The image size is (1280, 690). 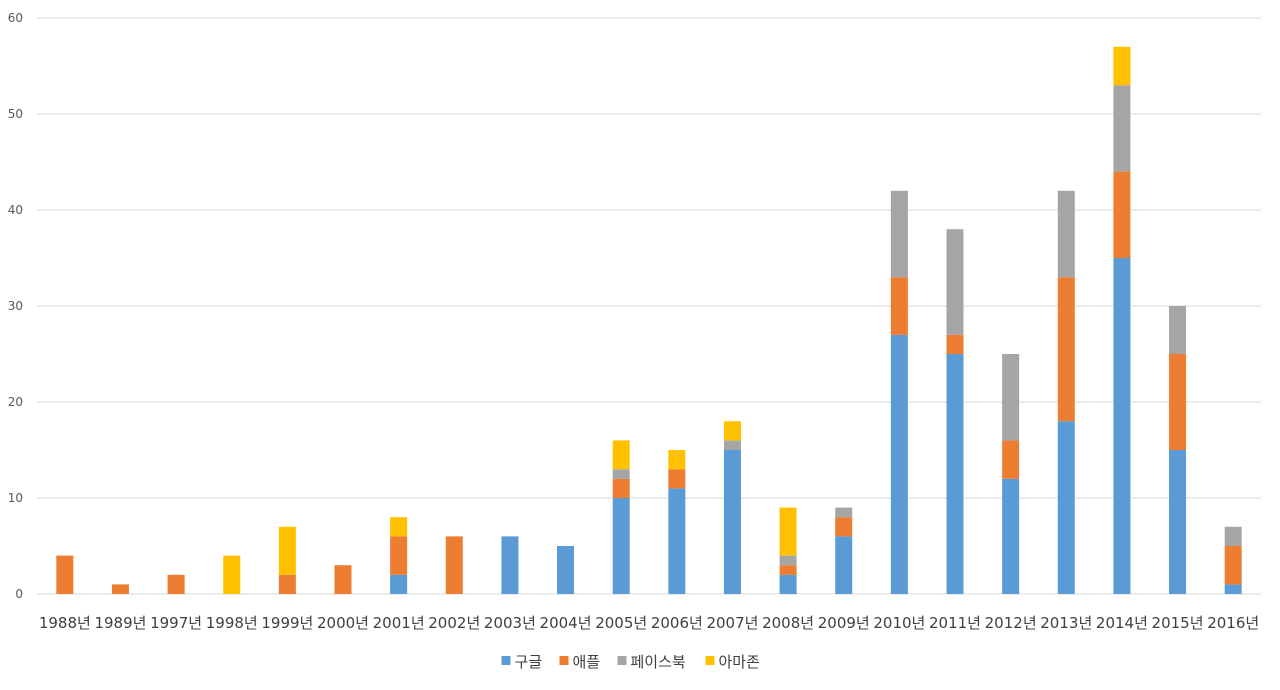 What do you see at coordinates (955, 344) in the screenshot?
I see `bar-2011년-series-1` at bounding box center [955, 344].